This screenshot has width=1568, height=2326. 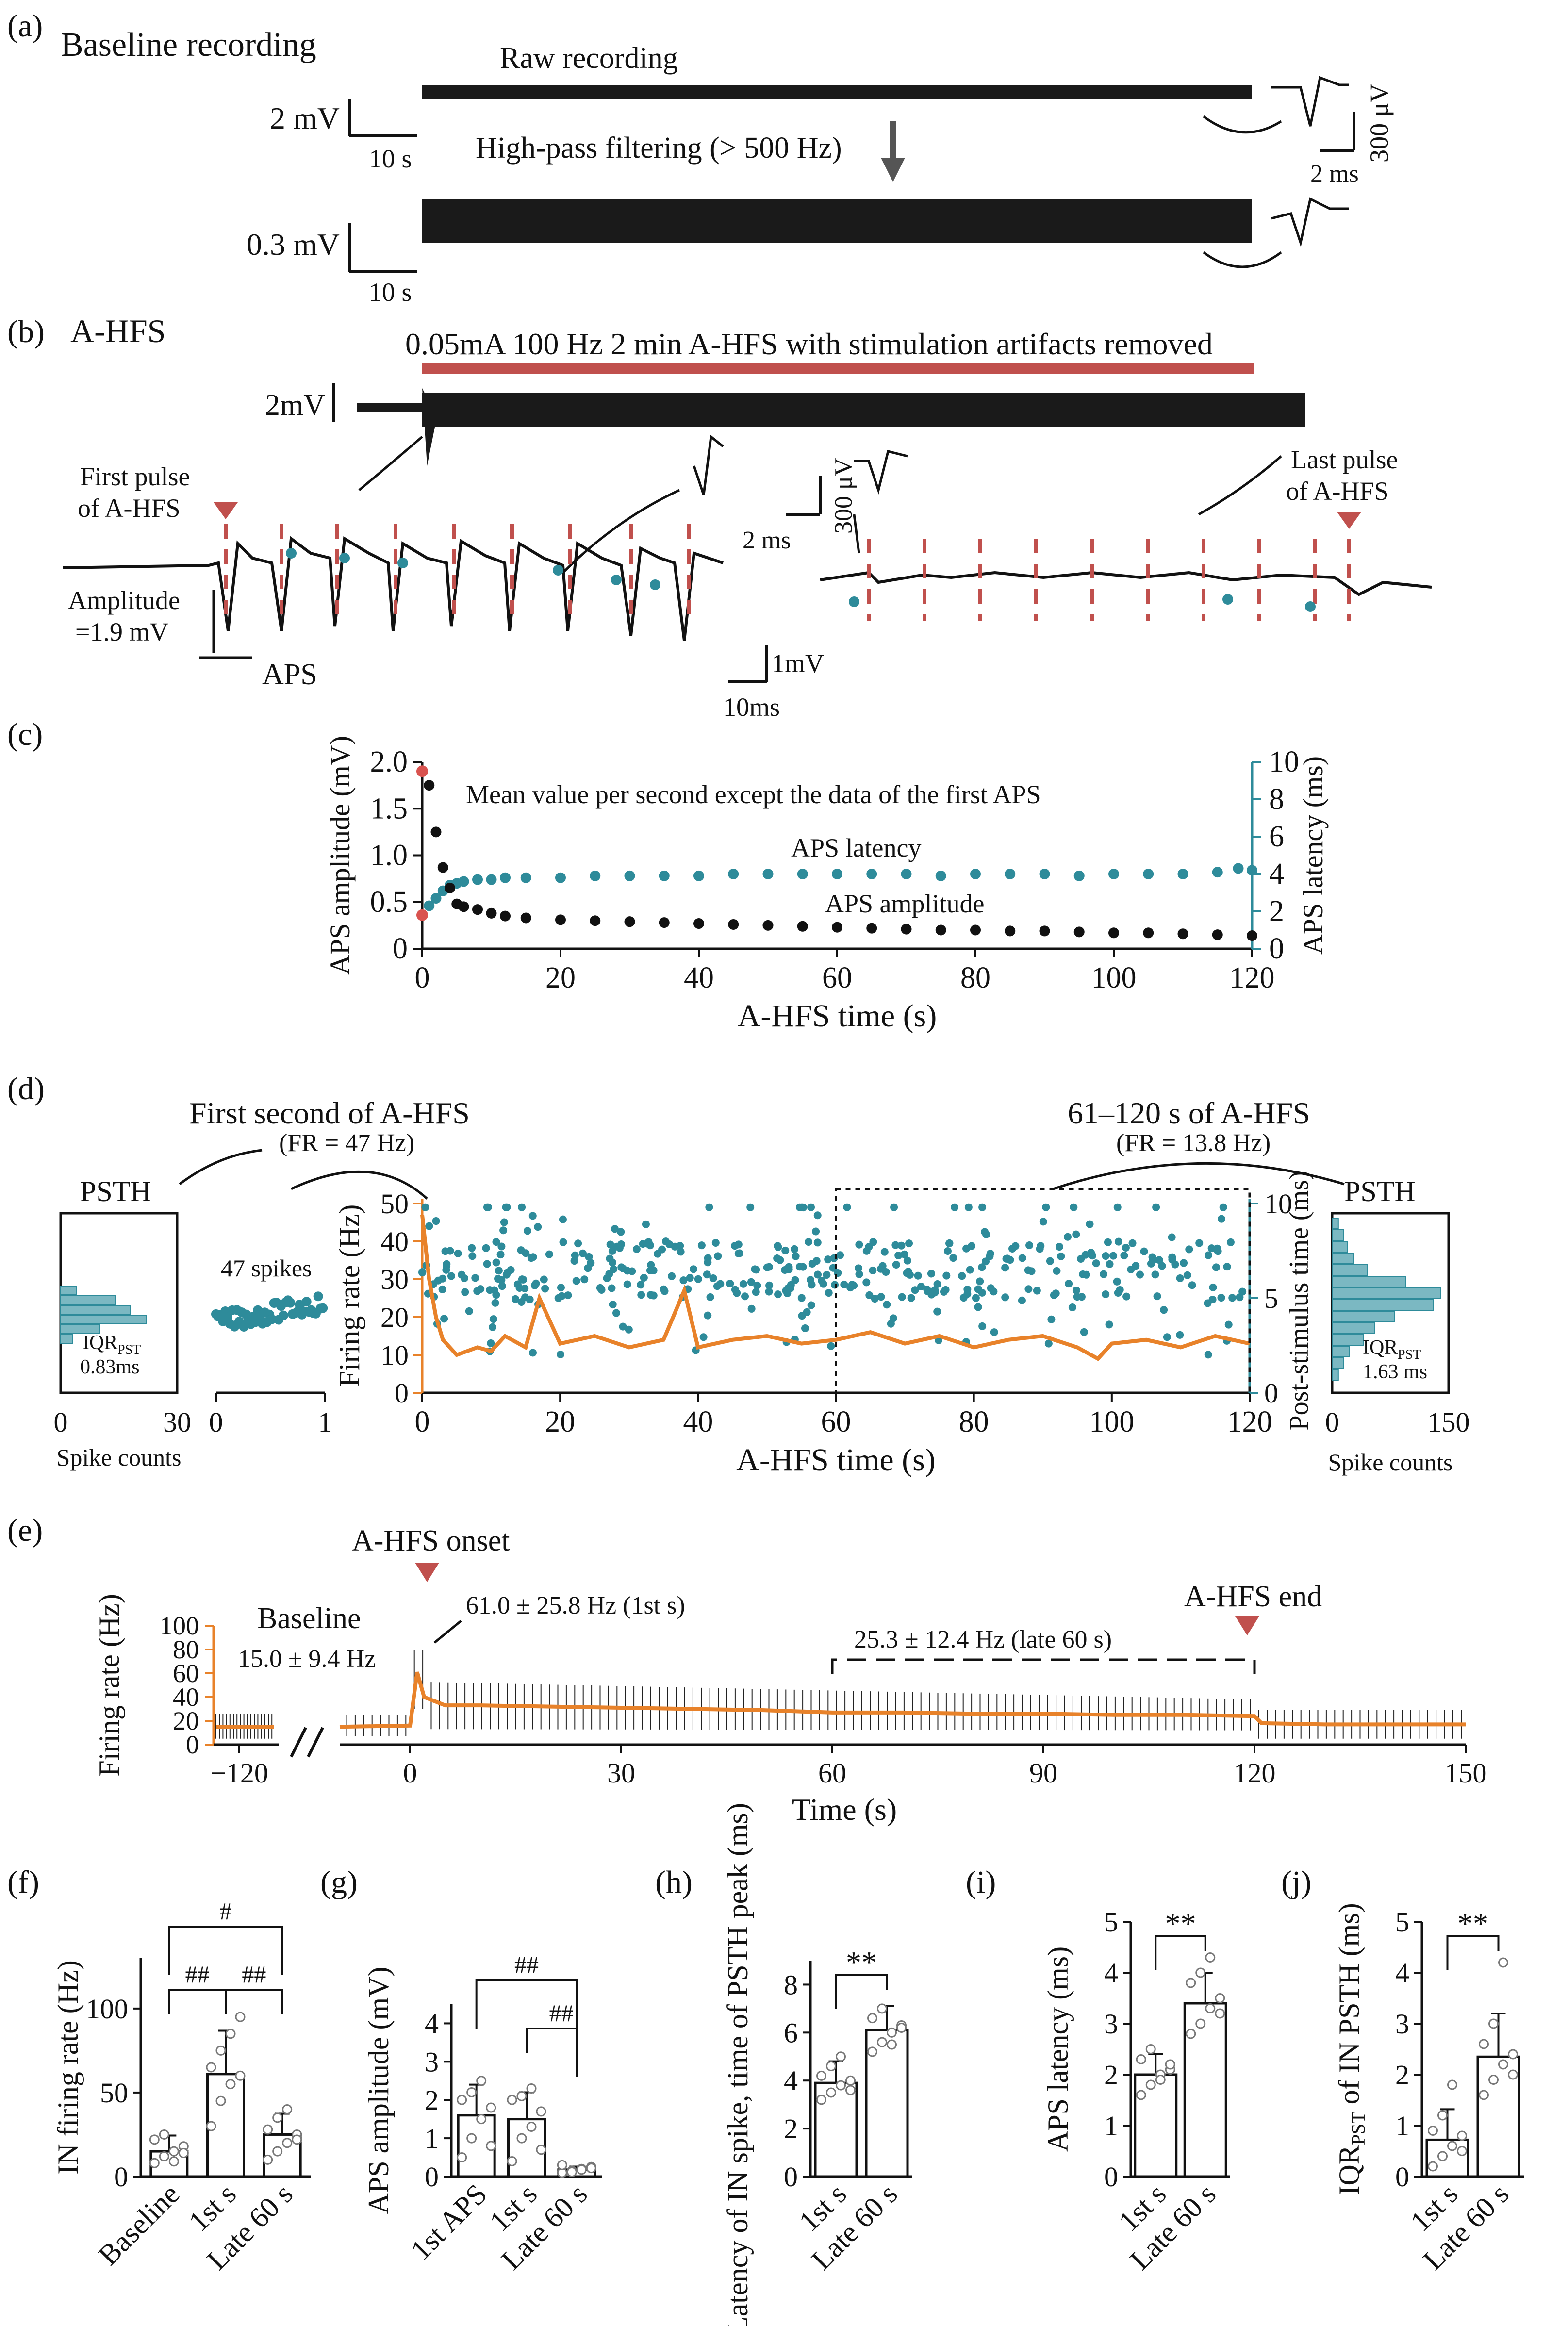 What do you see at coordinates (674, 1882) in the screenshot?
I see `panel-letter: (h)` at bounding box center [674, 1882].